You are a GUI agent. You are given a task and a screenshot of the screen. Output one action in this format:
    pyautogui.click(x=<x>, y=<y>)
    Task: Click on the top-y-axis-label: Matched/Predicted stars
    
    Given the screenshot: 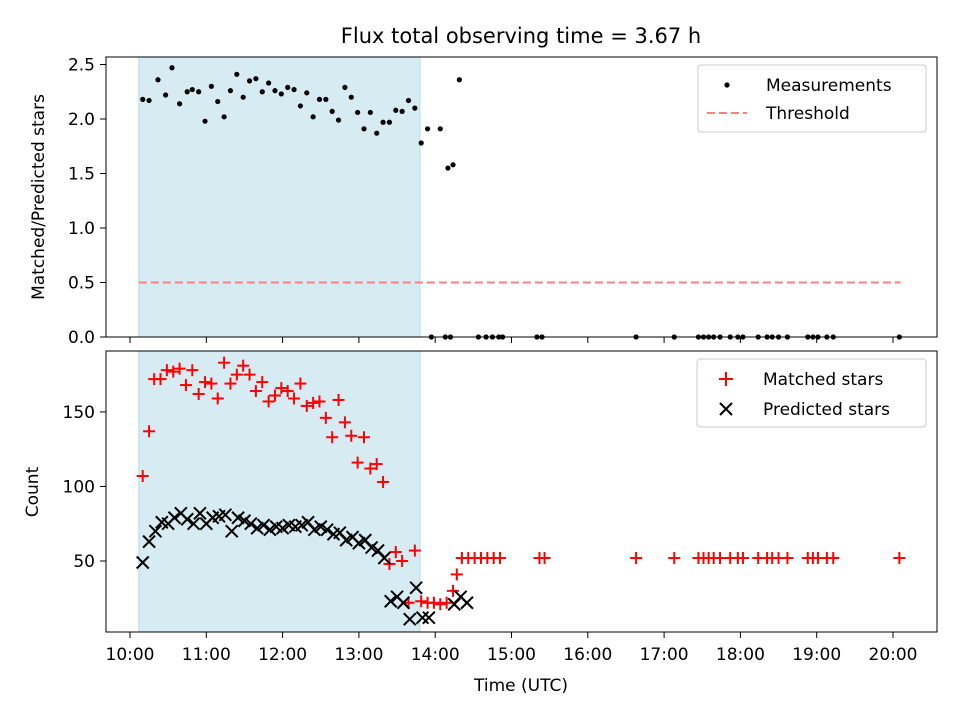 What is the action you would take?
    pyautogui.click(x=39, y=197)
    